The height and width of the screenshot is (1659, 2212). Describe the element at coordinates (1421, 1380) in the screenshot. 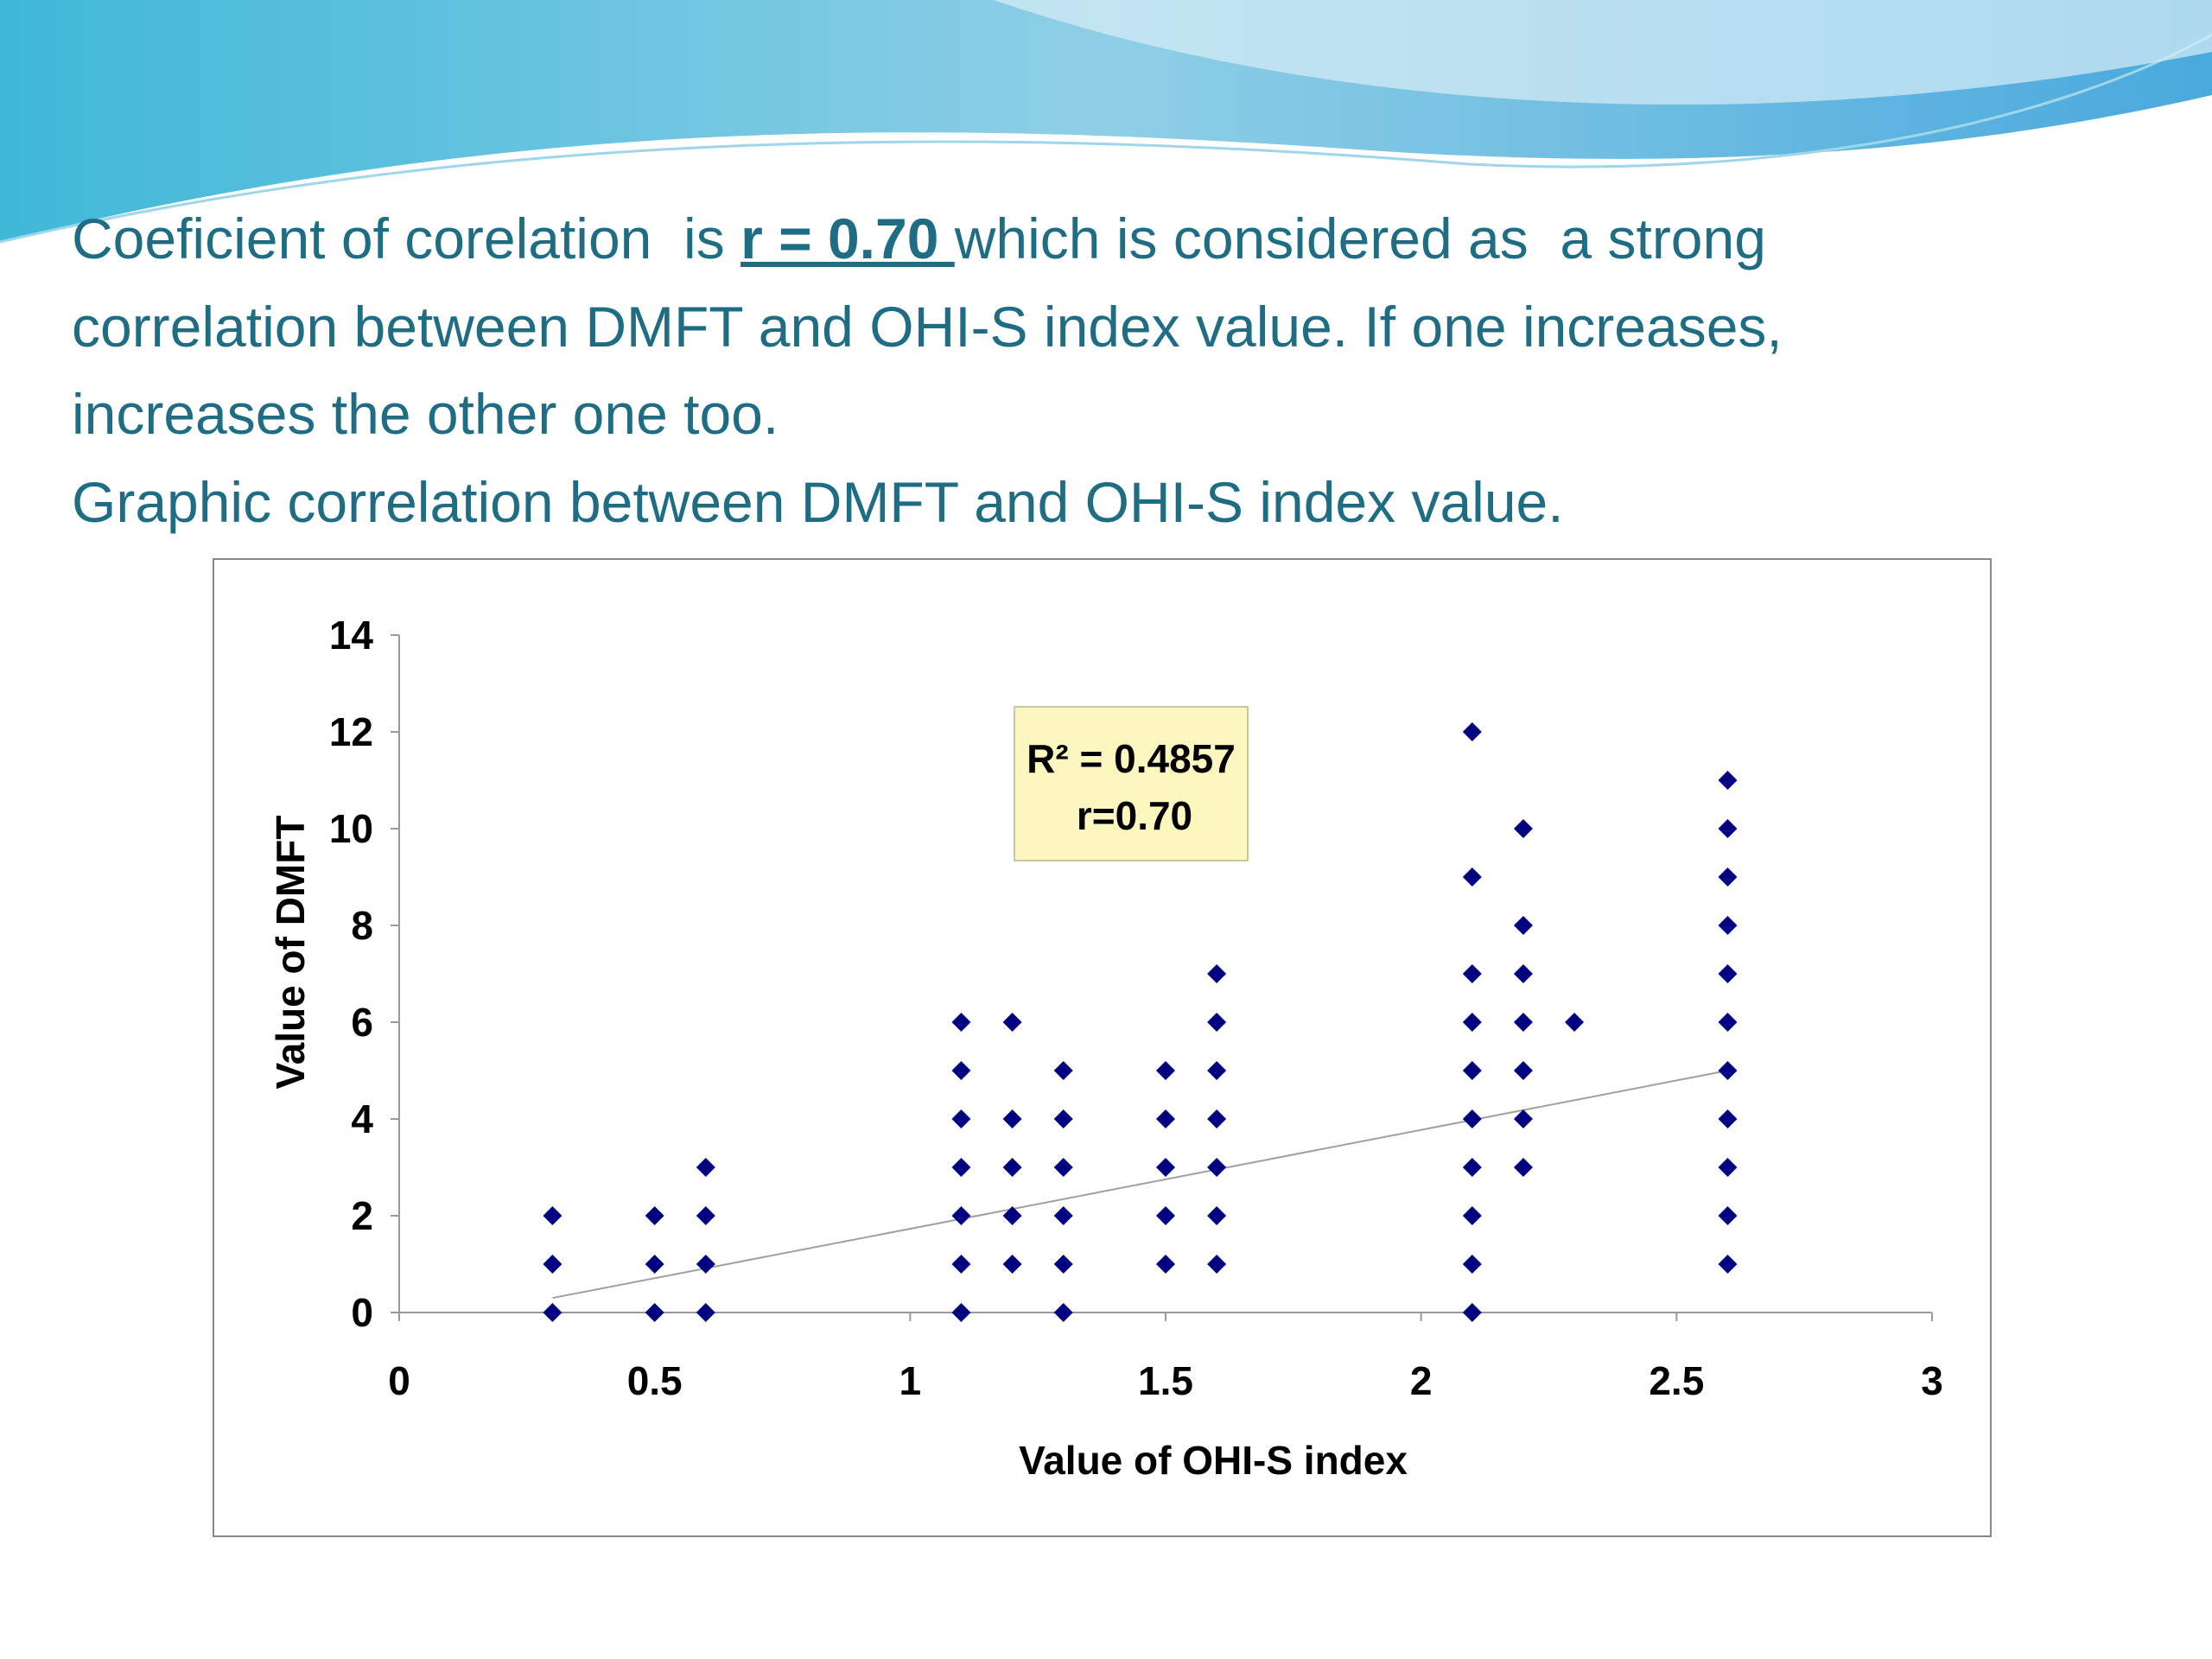

I see `x-tick-label: 2` at that location.